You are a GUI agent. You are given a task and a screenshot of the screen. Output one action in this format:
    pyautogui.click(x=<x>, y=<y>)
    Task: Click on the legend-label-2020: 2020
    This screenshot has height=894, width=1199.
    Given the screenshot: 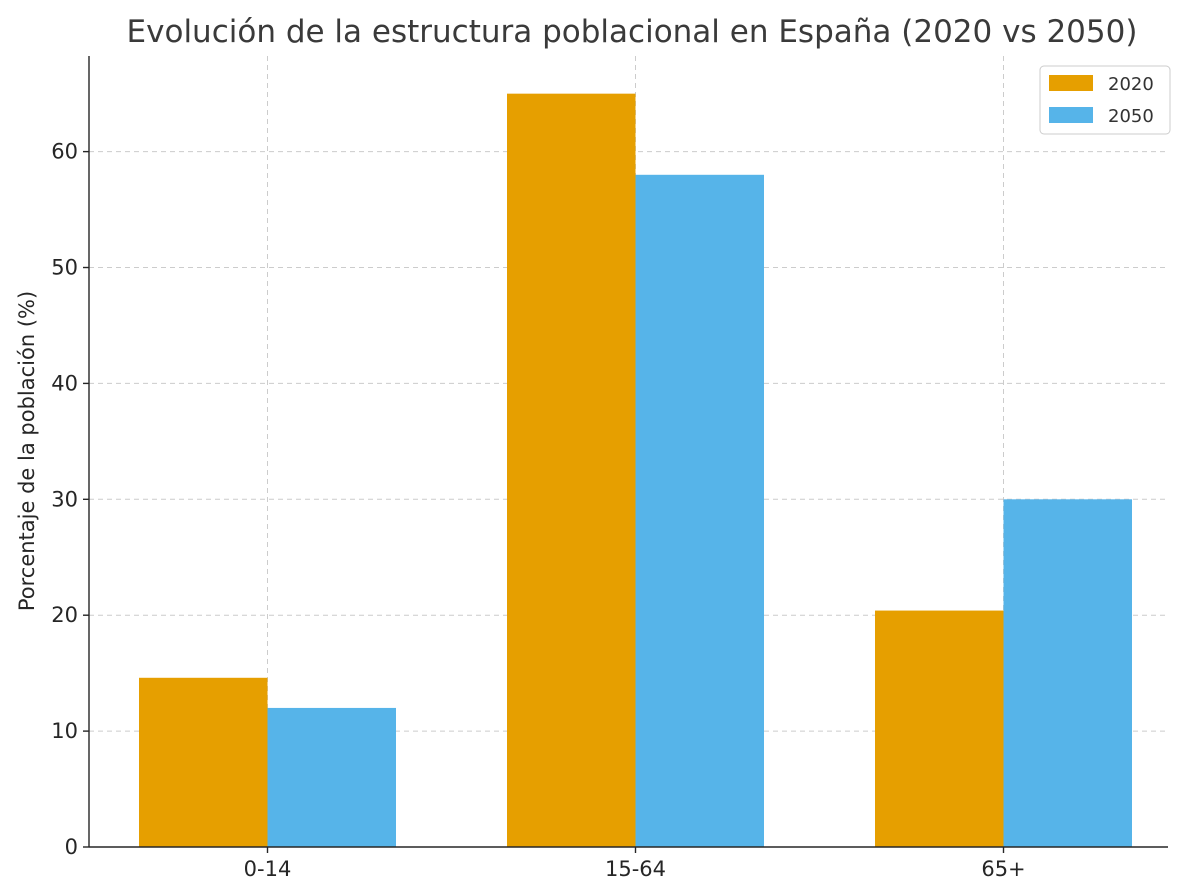 What is the action you would take?
    pyautogui.click(x=1131, y=84)
    